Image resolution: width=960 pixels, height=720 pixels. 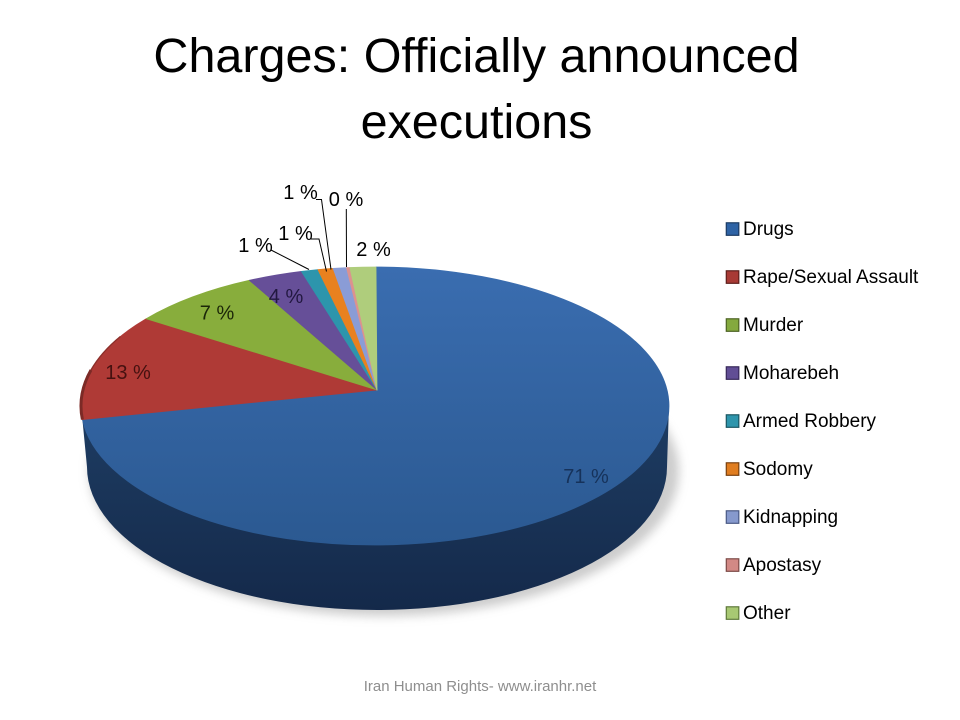 I want to click on svg-text: Apostasy, so click(x=782, y=565).